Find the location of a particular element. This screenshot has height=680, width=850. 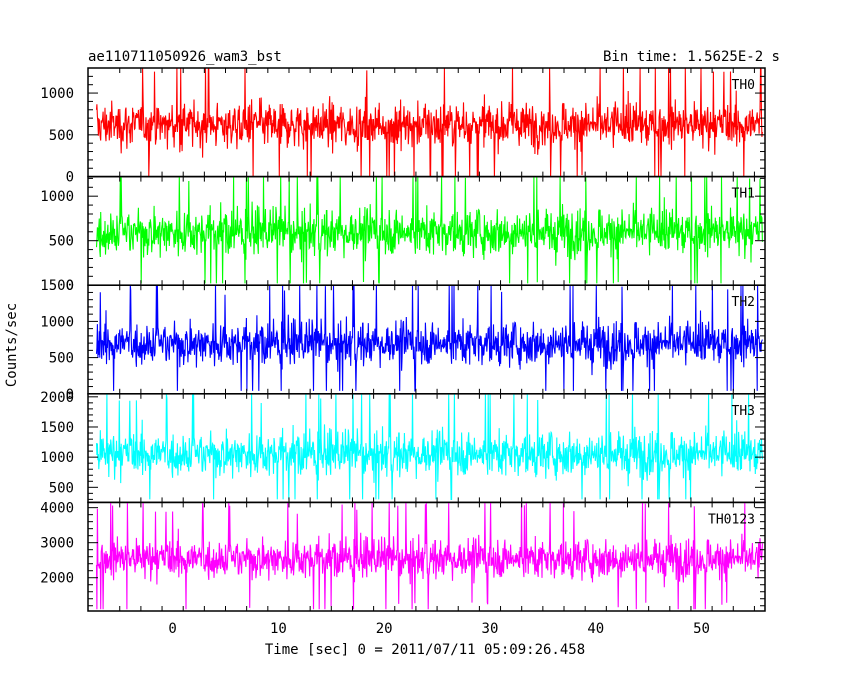

panel-th1: 0 500 1000 TH1 is located at coordinates (403, 234).